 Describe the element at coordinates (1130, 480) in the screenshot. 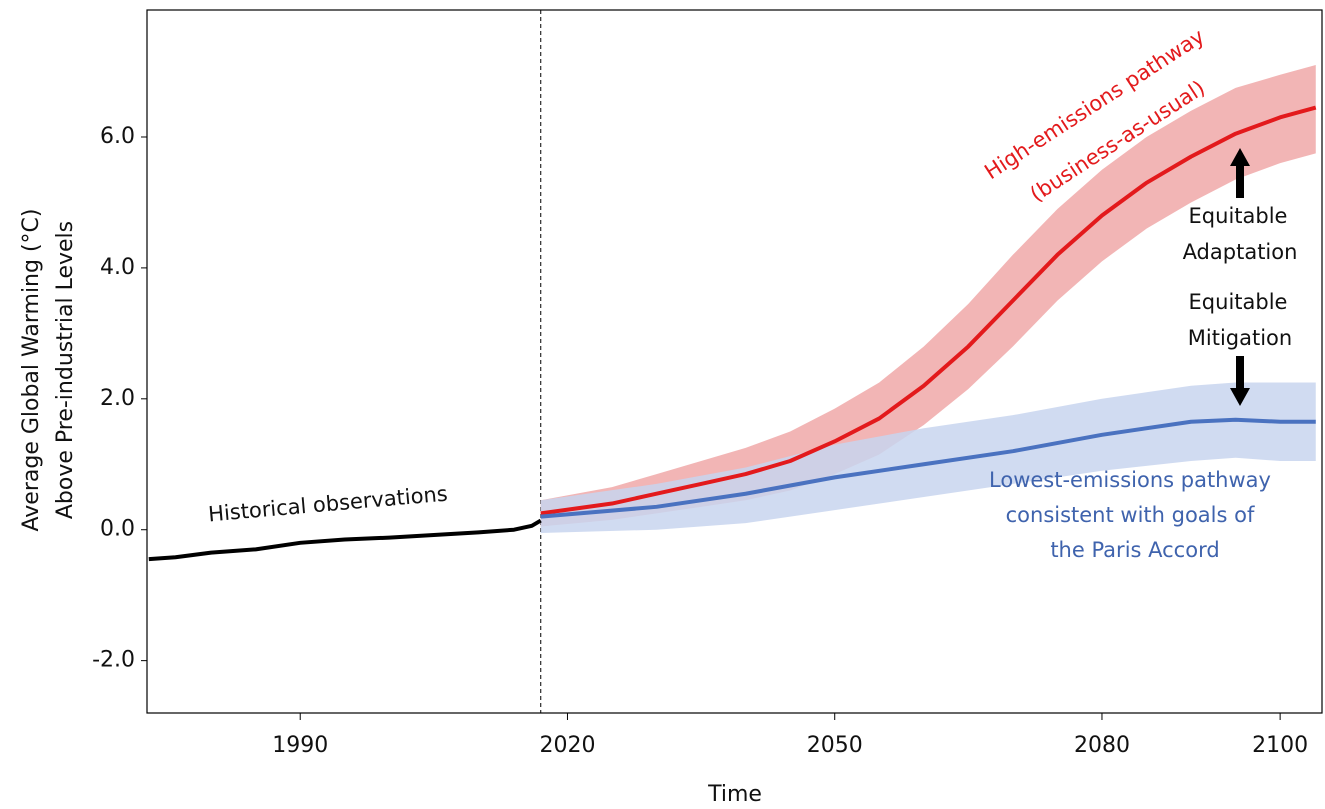

I see `annotation: Lowest-emissions pathway` at that location.